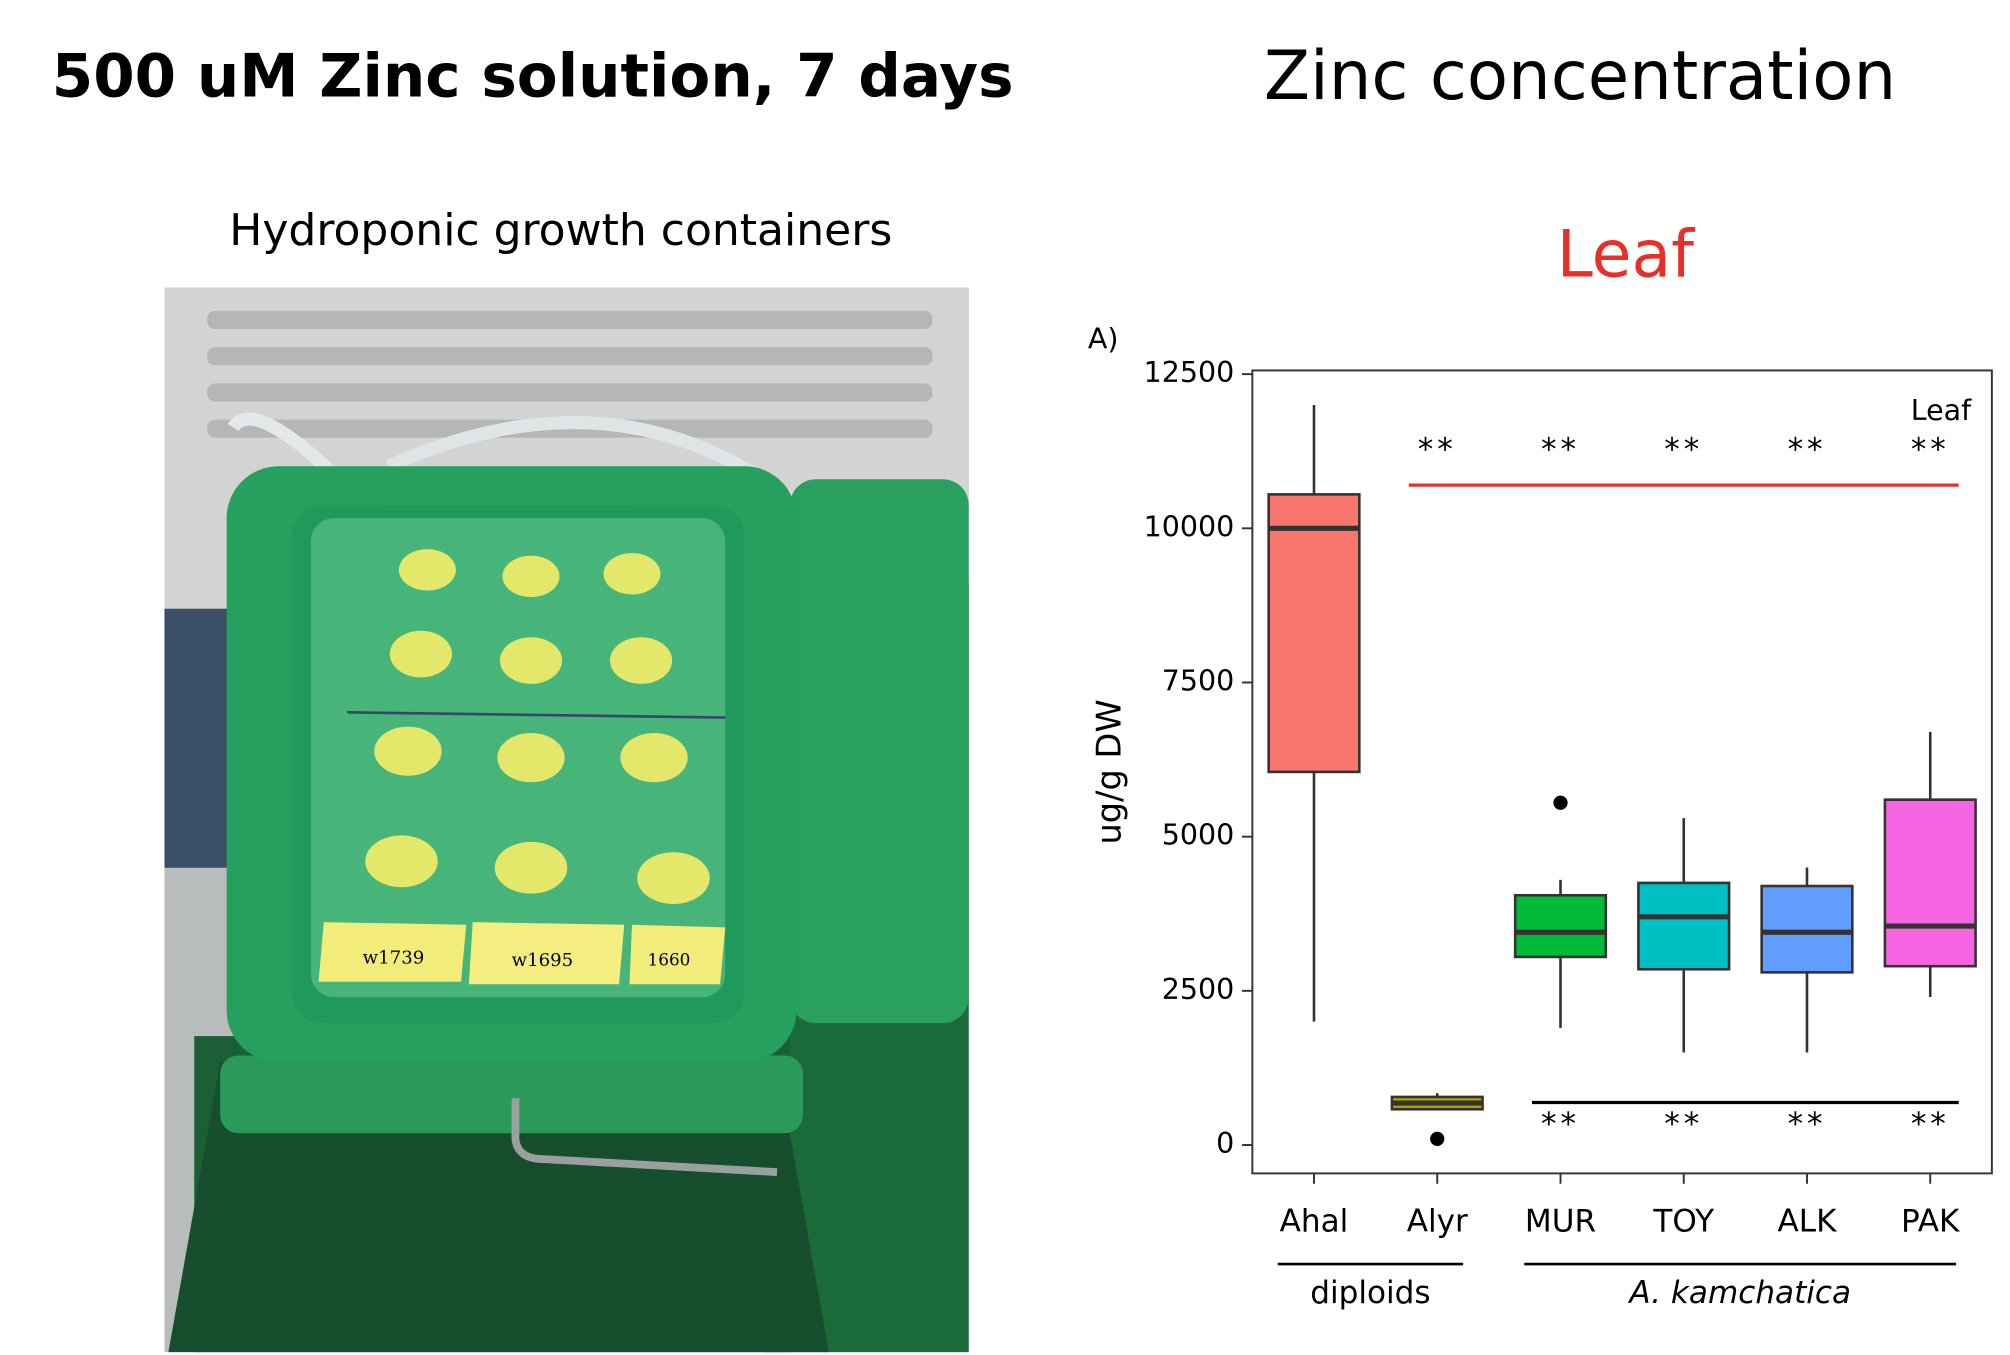  What do you see at coordinates (1580, 75) in the screenshot?
I see `right-title: Zinc concentration` at bounding box center [1580, 75].